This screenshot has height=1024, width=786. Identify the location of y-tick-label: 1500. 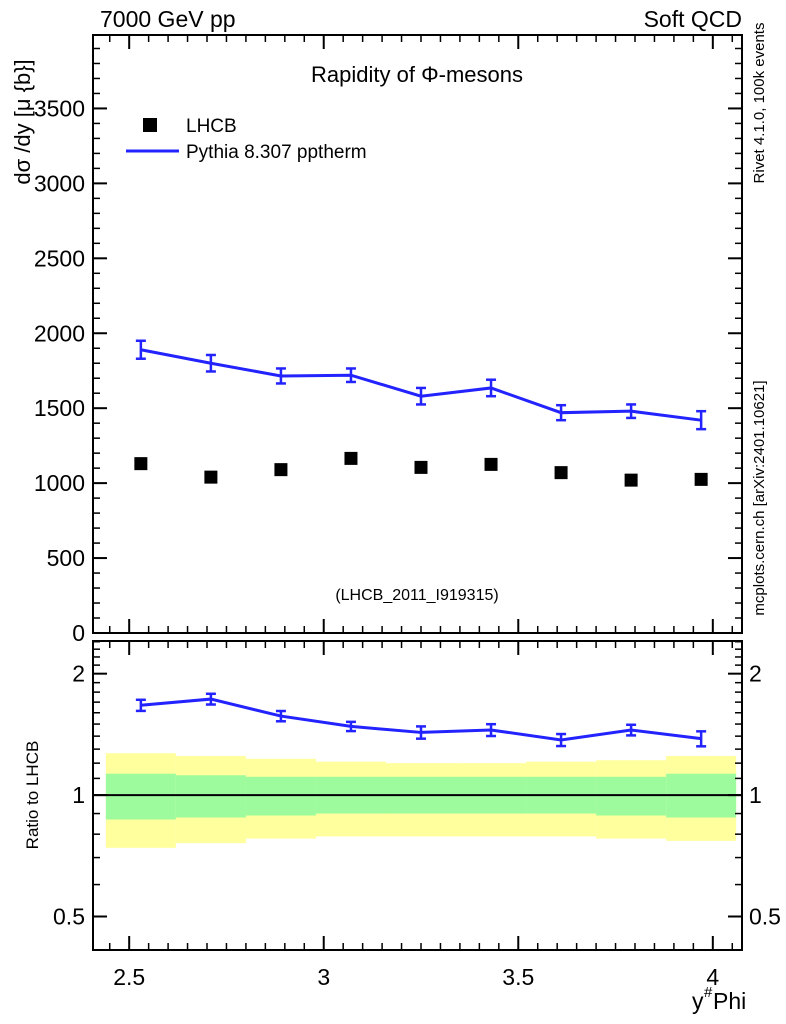
(59, 408).